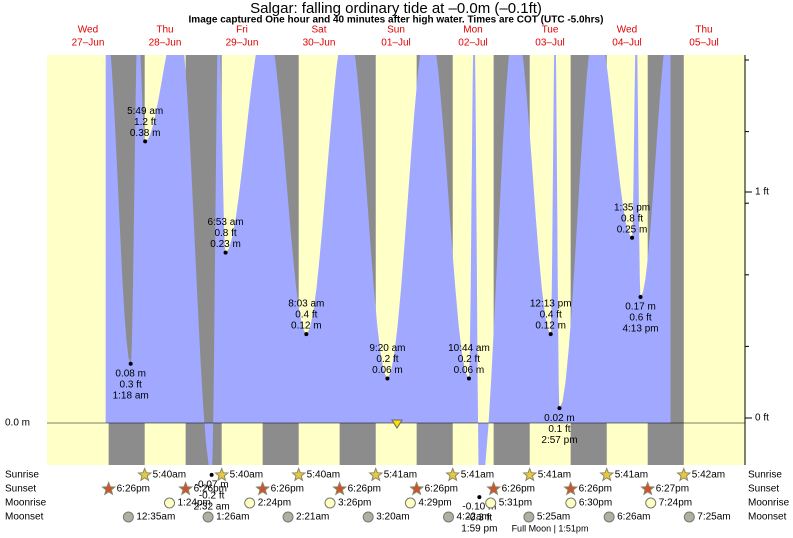 The height and width of the screenshot is (538, 793). What do you see at coordinates (131, 384) in the screenshot?
I see `tide-label: 0.3 ft` at bounding box center [131, 384].